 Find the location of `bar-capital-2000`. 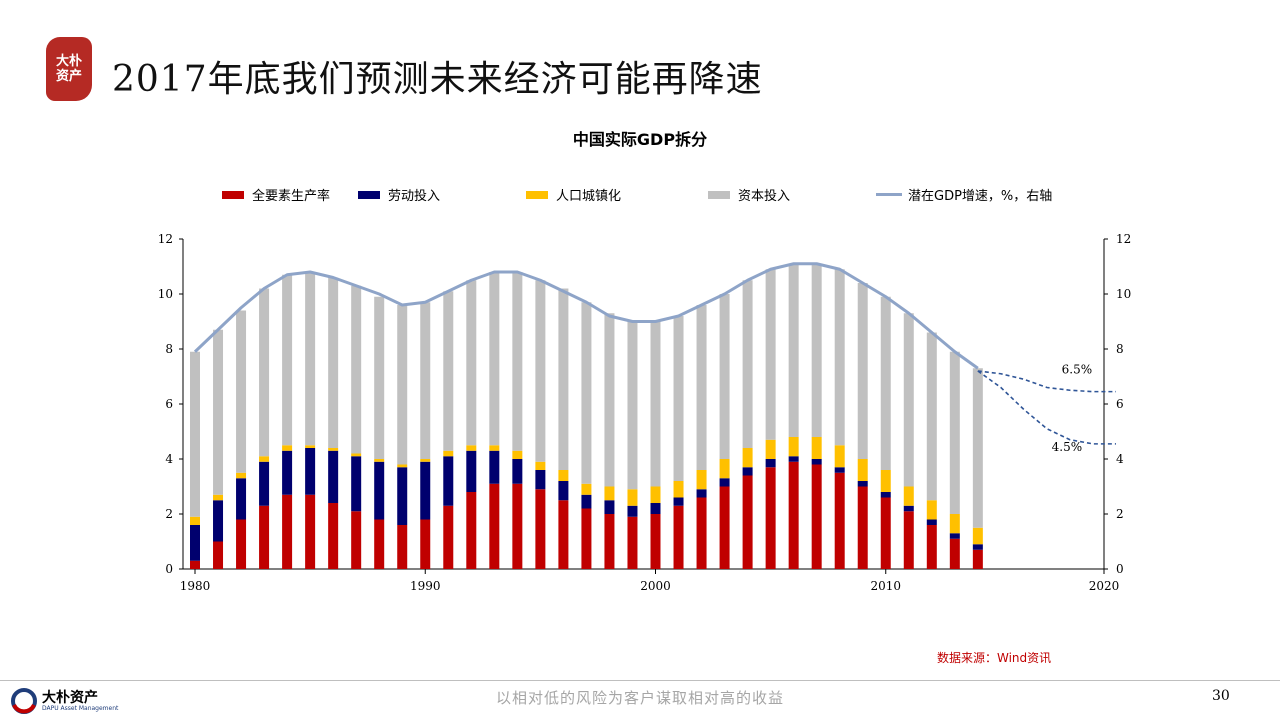

bar-capital-2000 is located at coordinates (655, 404).